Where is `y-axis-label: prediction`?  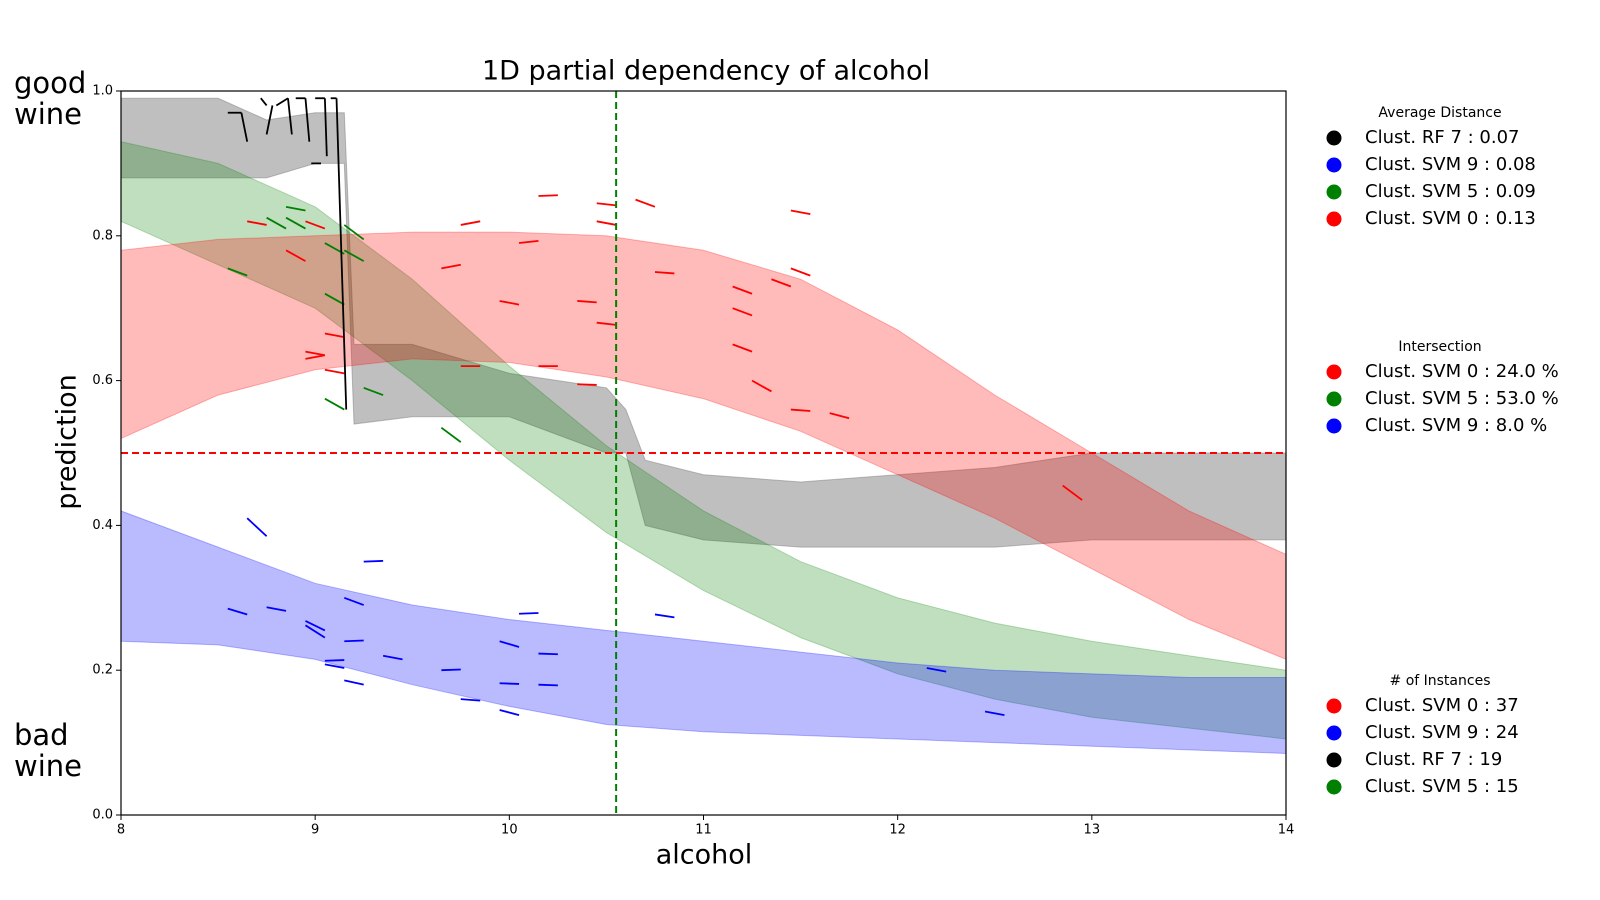
y-axis-label: prediction is located at coordinates (67, 441).